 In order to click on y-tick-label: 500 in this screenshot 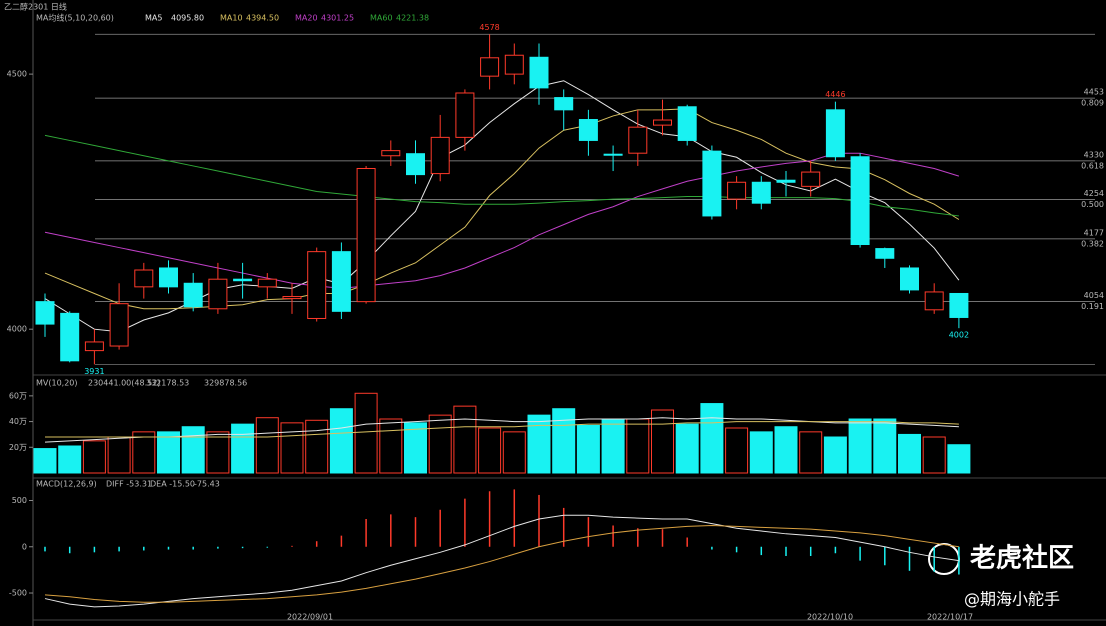, I will do `click(19, 500)`.